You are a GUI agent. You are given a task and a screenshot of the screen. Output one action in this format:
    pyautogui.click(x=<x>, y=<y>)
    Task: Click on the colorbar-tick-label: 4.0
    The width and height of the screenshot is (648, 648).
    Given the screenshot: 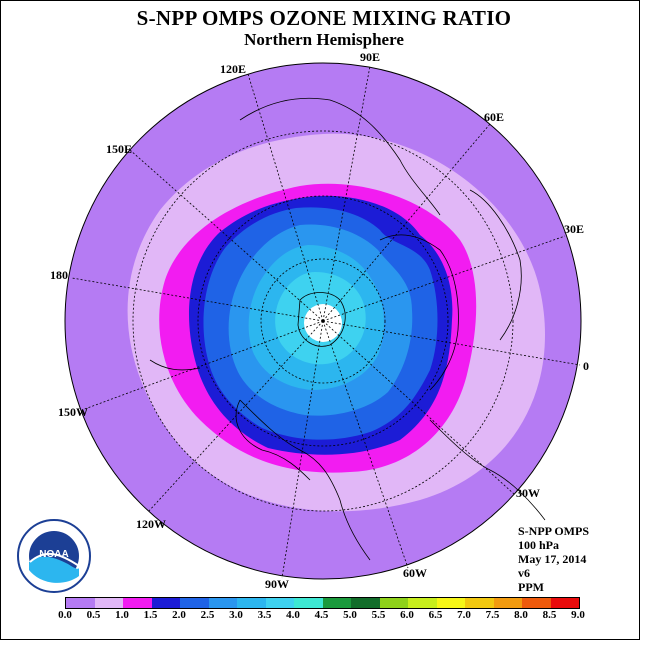 What is the action you would take?
    pyautogui.click(x=293, y=615)
    